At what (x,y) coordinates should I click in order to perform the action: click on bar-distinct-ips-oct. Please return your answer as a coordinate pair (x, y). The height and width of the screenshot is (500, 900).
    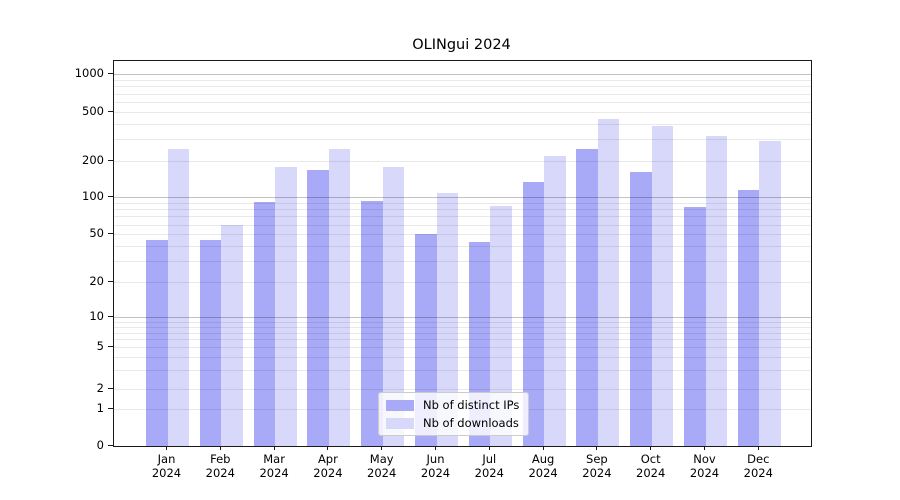
    Looking at the image, I should click on (641, 309).